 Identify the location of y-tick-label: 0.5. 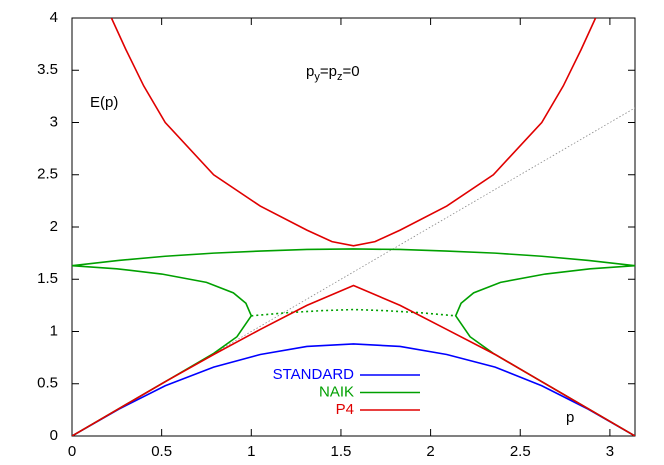
(47, 383).